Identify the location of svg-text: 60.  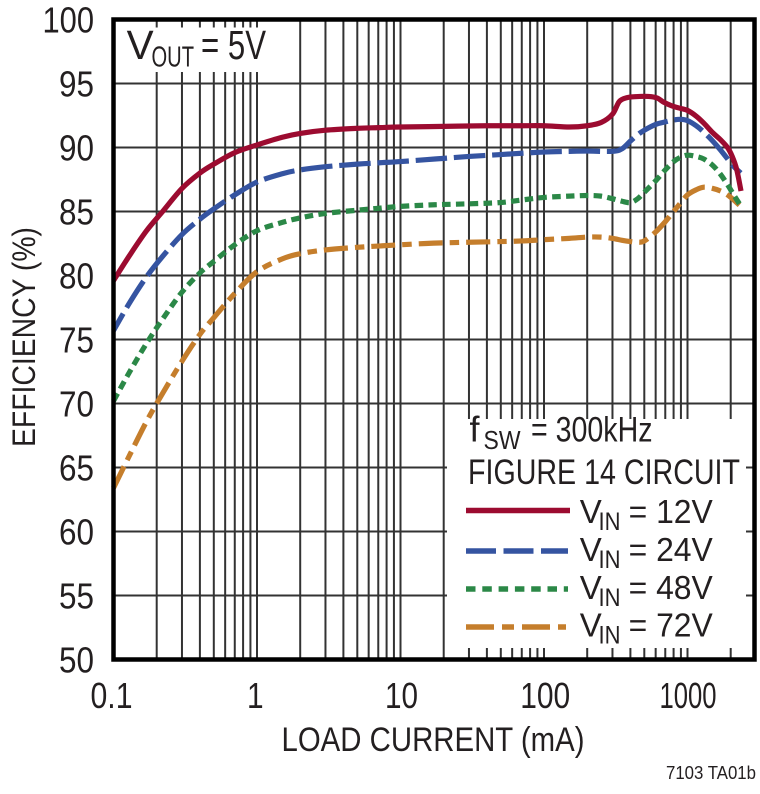
(76, 532).